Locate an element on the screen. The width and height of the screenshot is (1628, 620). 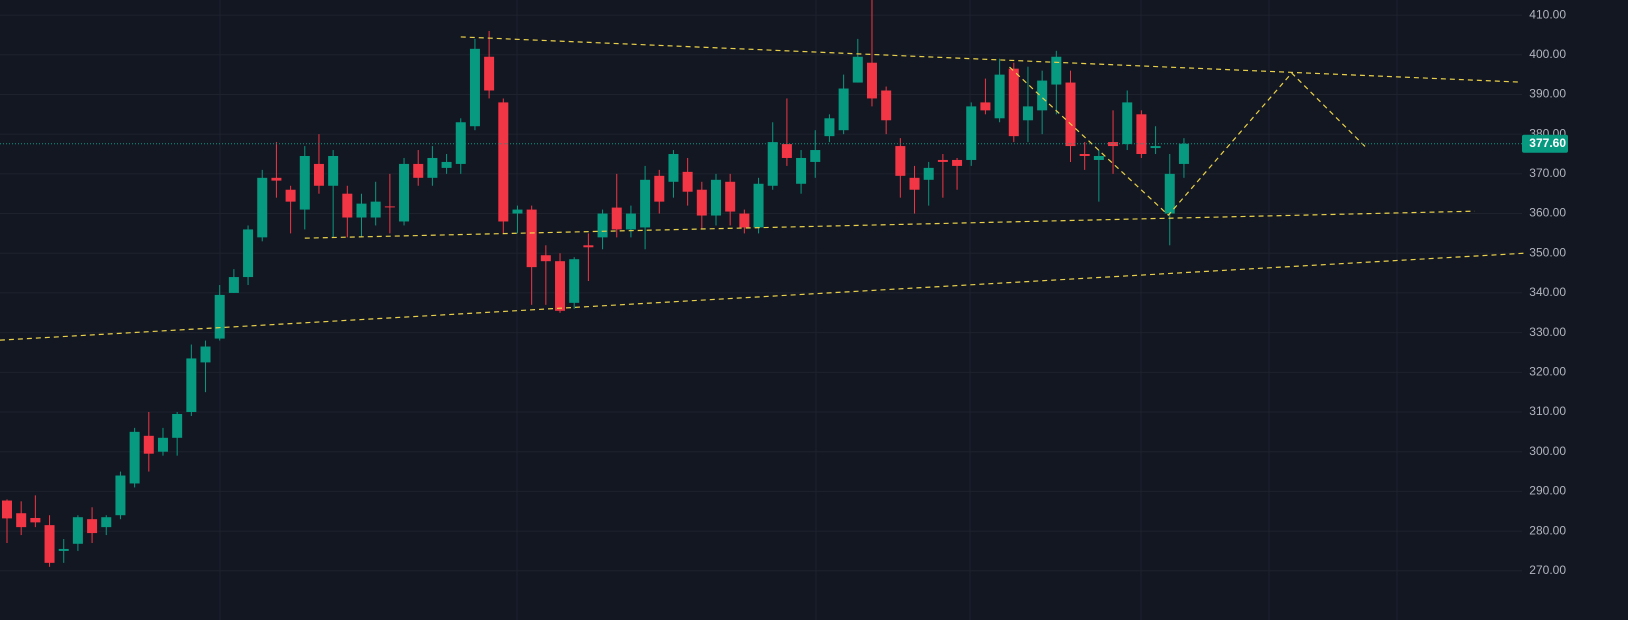
y-tick-label: 350.00 is located at coordinates (1547, 252).